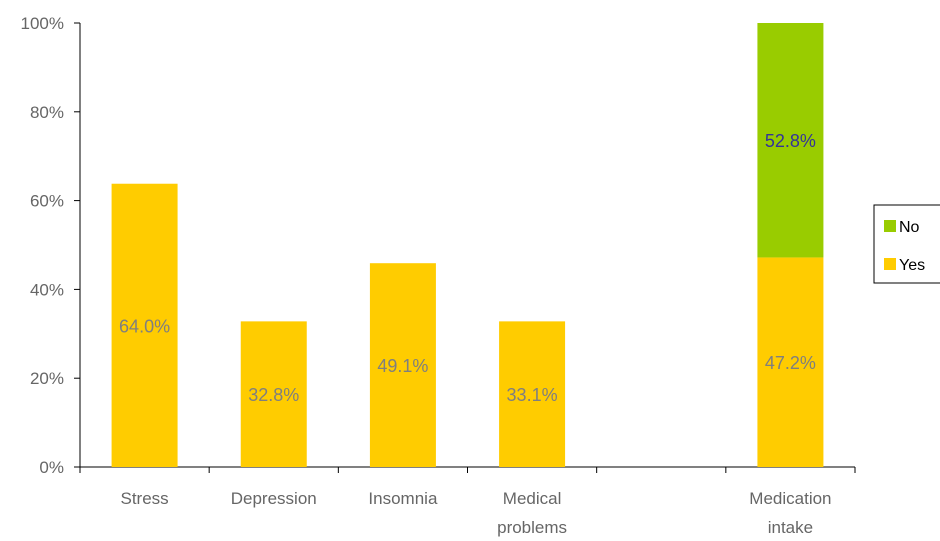 The image size is (940, 541). Describe the element at coordinates (790, 527) in the screenshot. I see `x-category-label: intake` at that location.